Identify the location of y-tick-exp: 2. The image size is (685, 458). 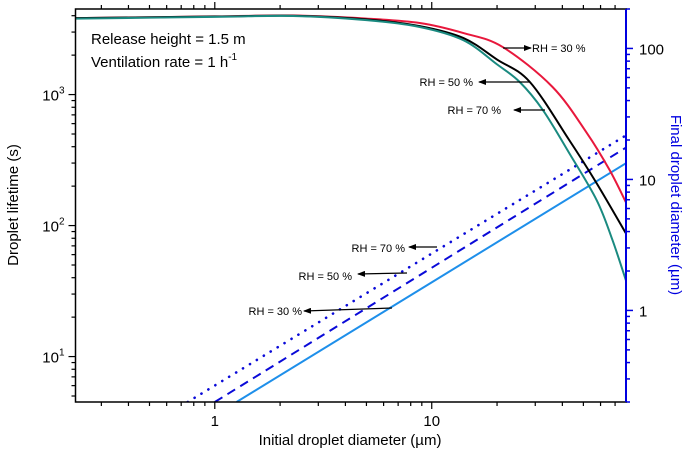
(62, 222).